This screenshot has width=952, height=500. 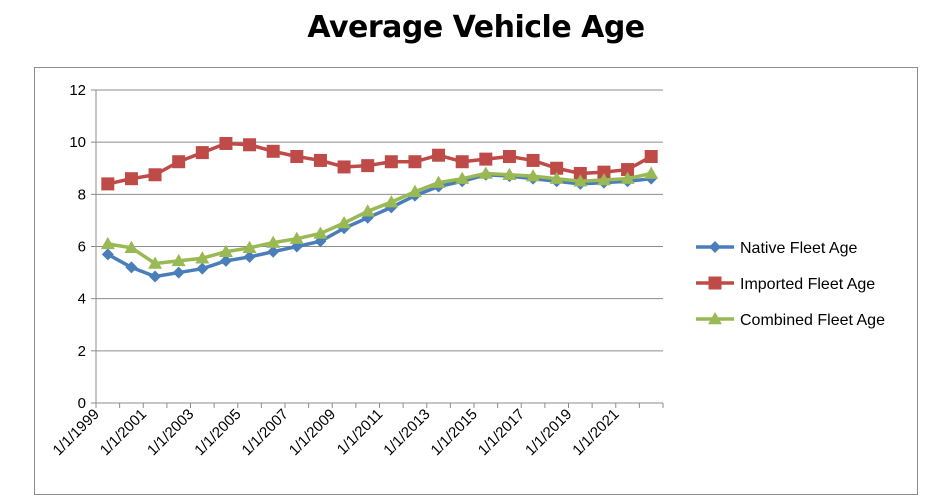 What do you see at coordinates (715, 283) in the screenshot?
I see `legend-imported-fleet-age-marker` at bounding box center [715, 283].